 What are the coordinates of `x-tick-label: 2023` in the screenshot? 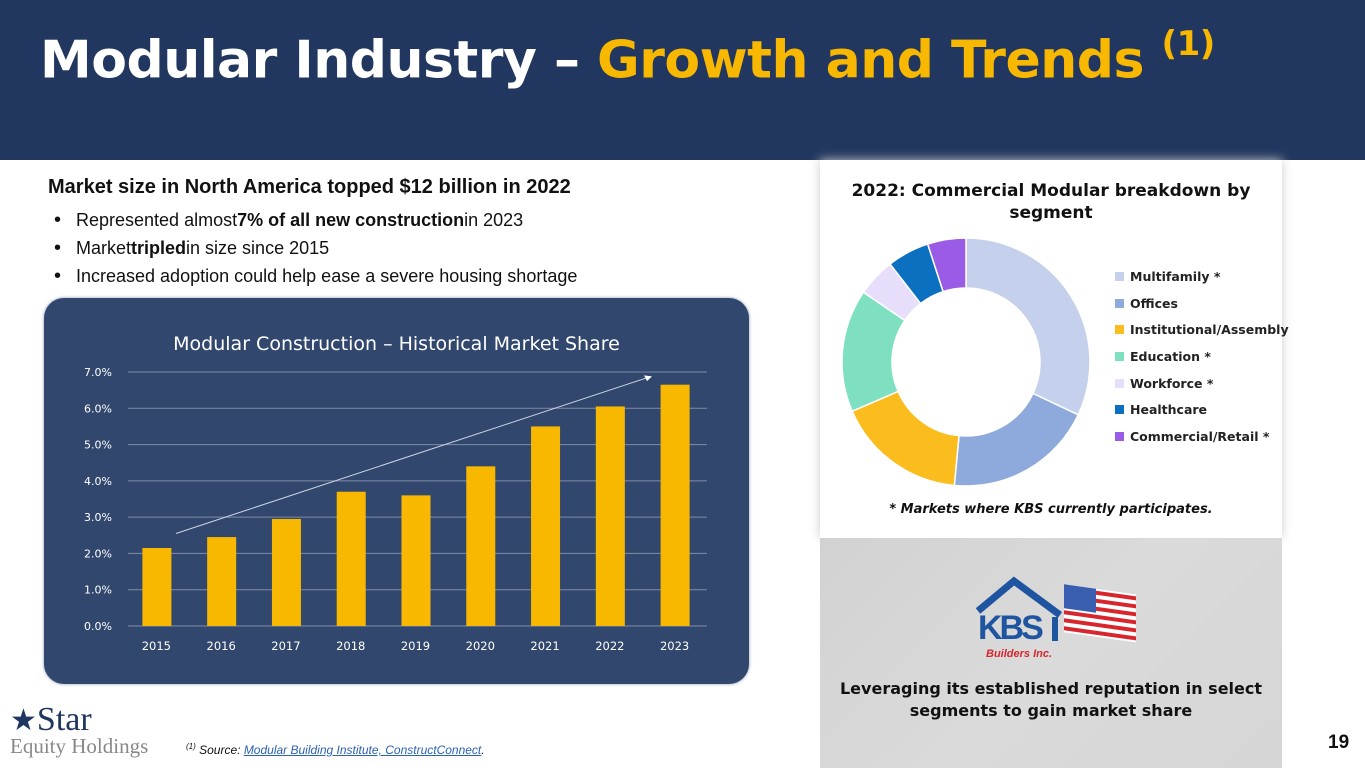 It's located at (674, 646).